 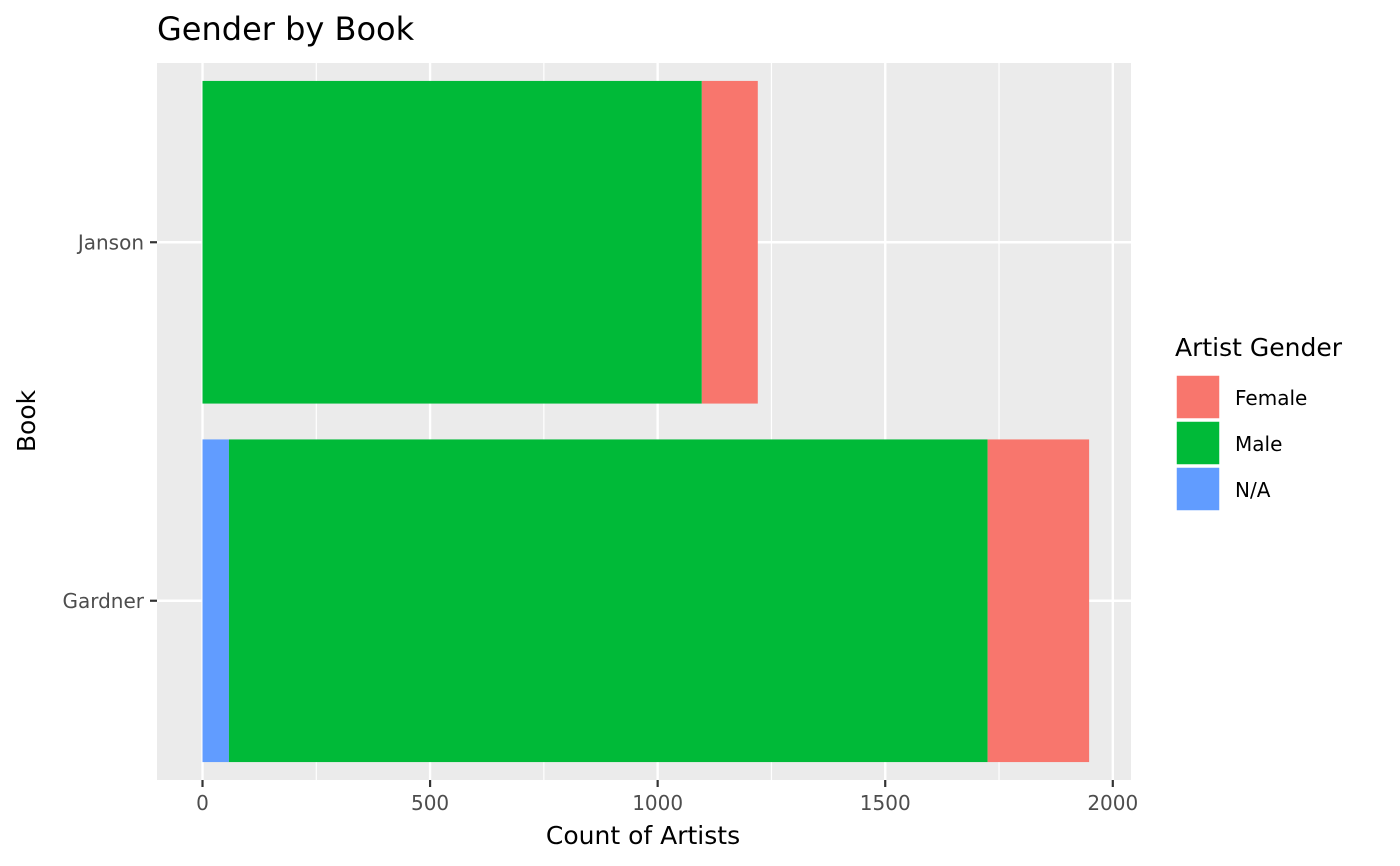 I want to click on legend-label-female: Female, so click(x=1271, y=398).